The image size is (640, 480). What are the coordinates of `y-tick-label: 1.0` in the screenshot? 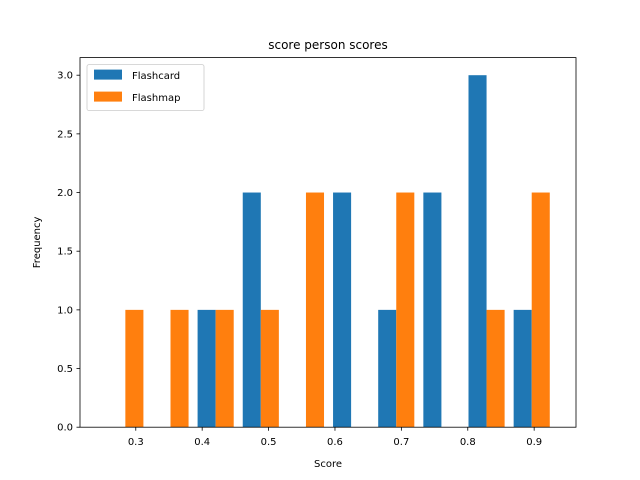 It's located at (65, 310).